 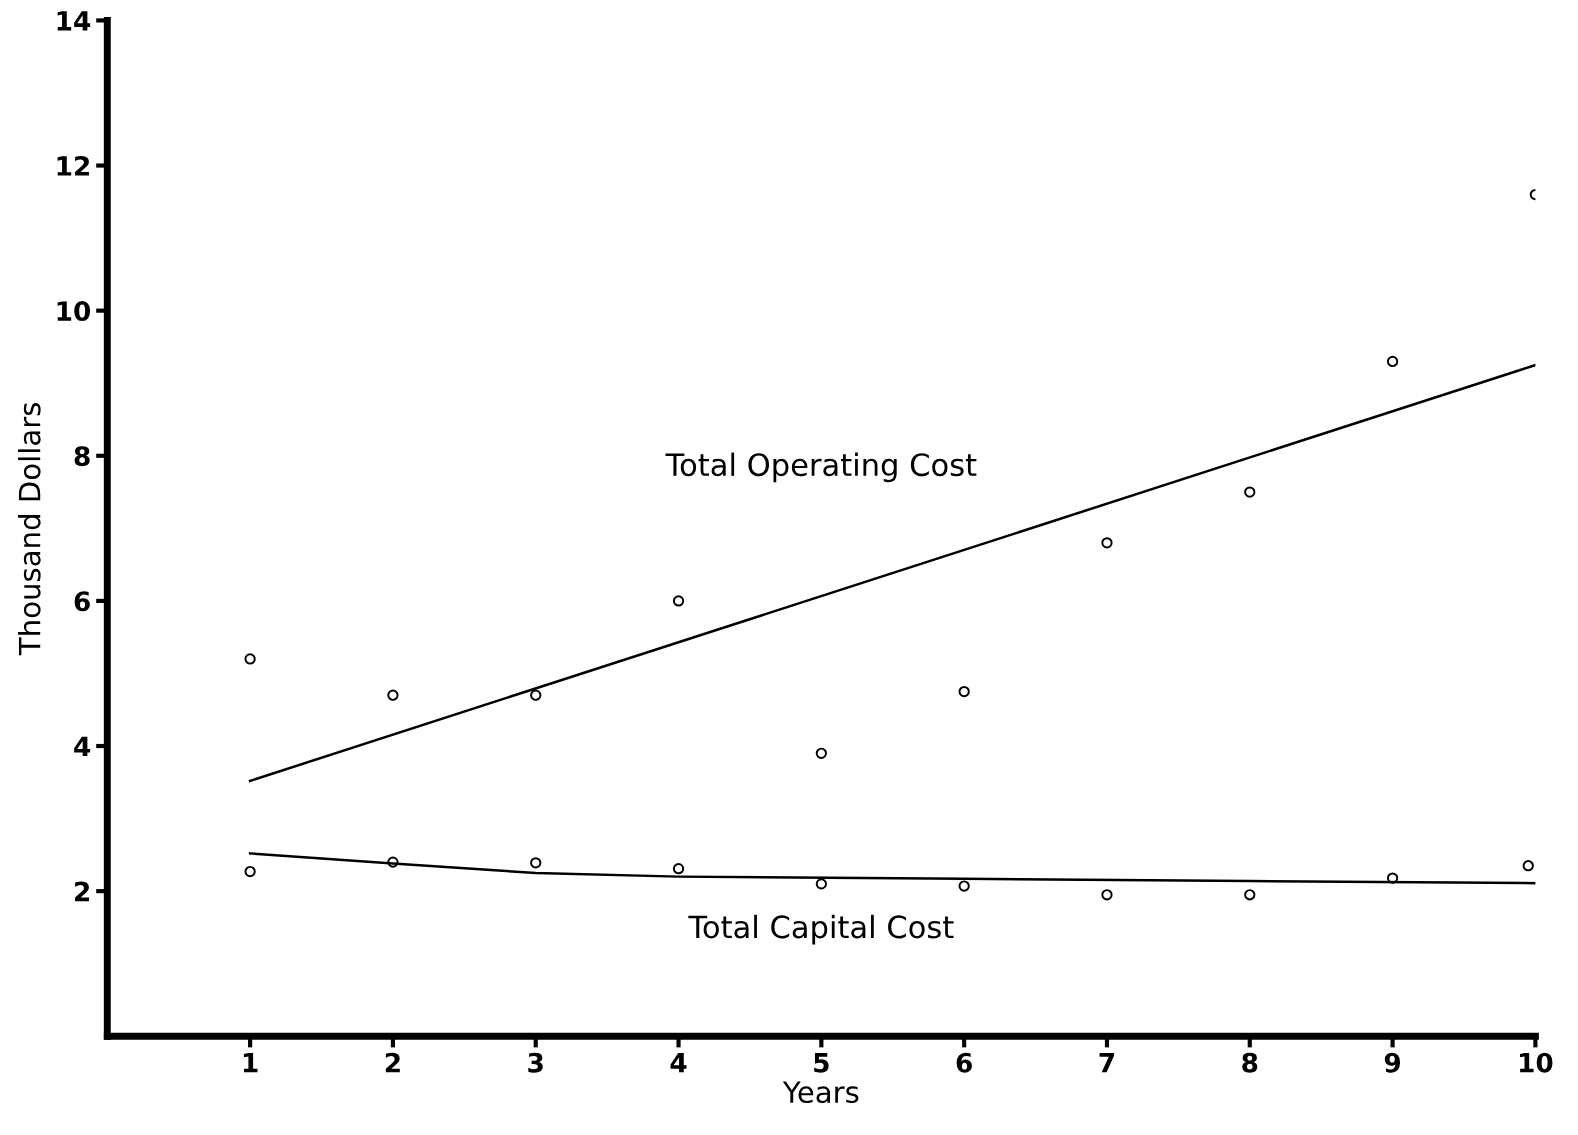 I want to click on y-axis-title: Thousand Dollars, so click(x=29, y=529).